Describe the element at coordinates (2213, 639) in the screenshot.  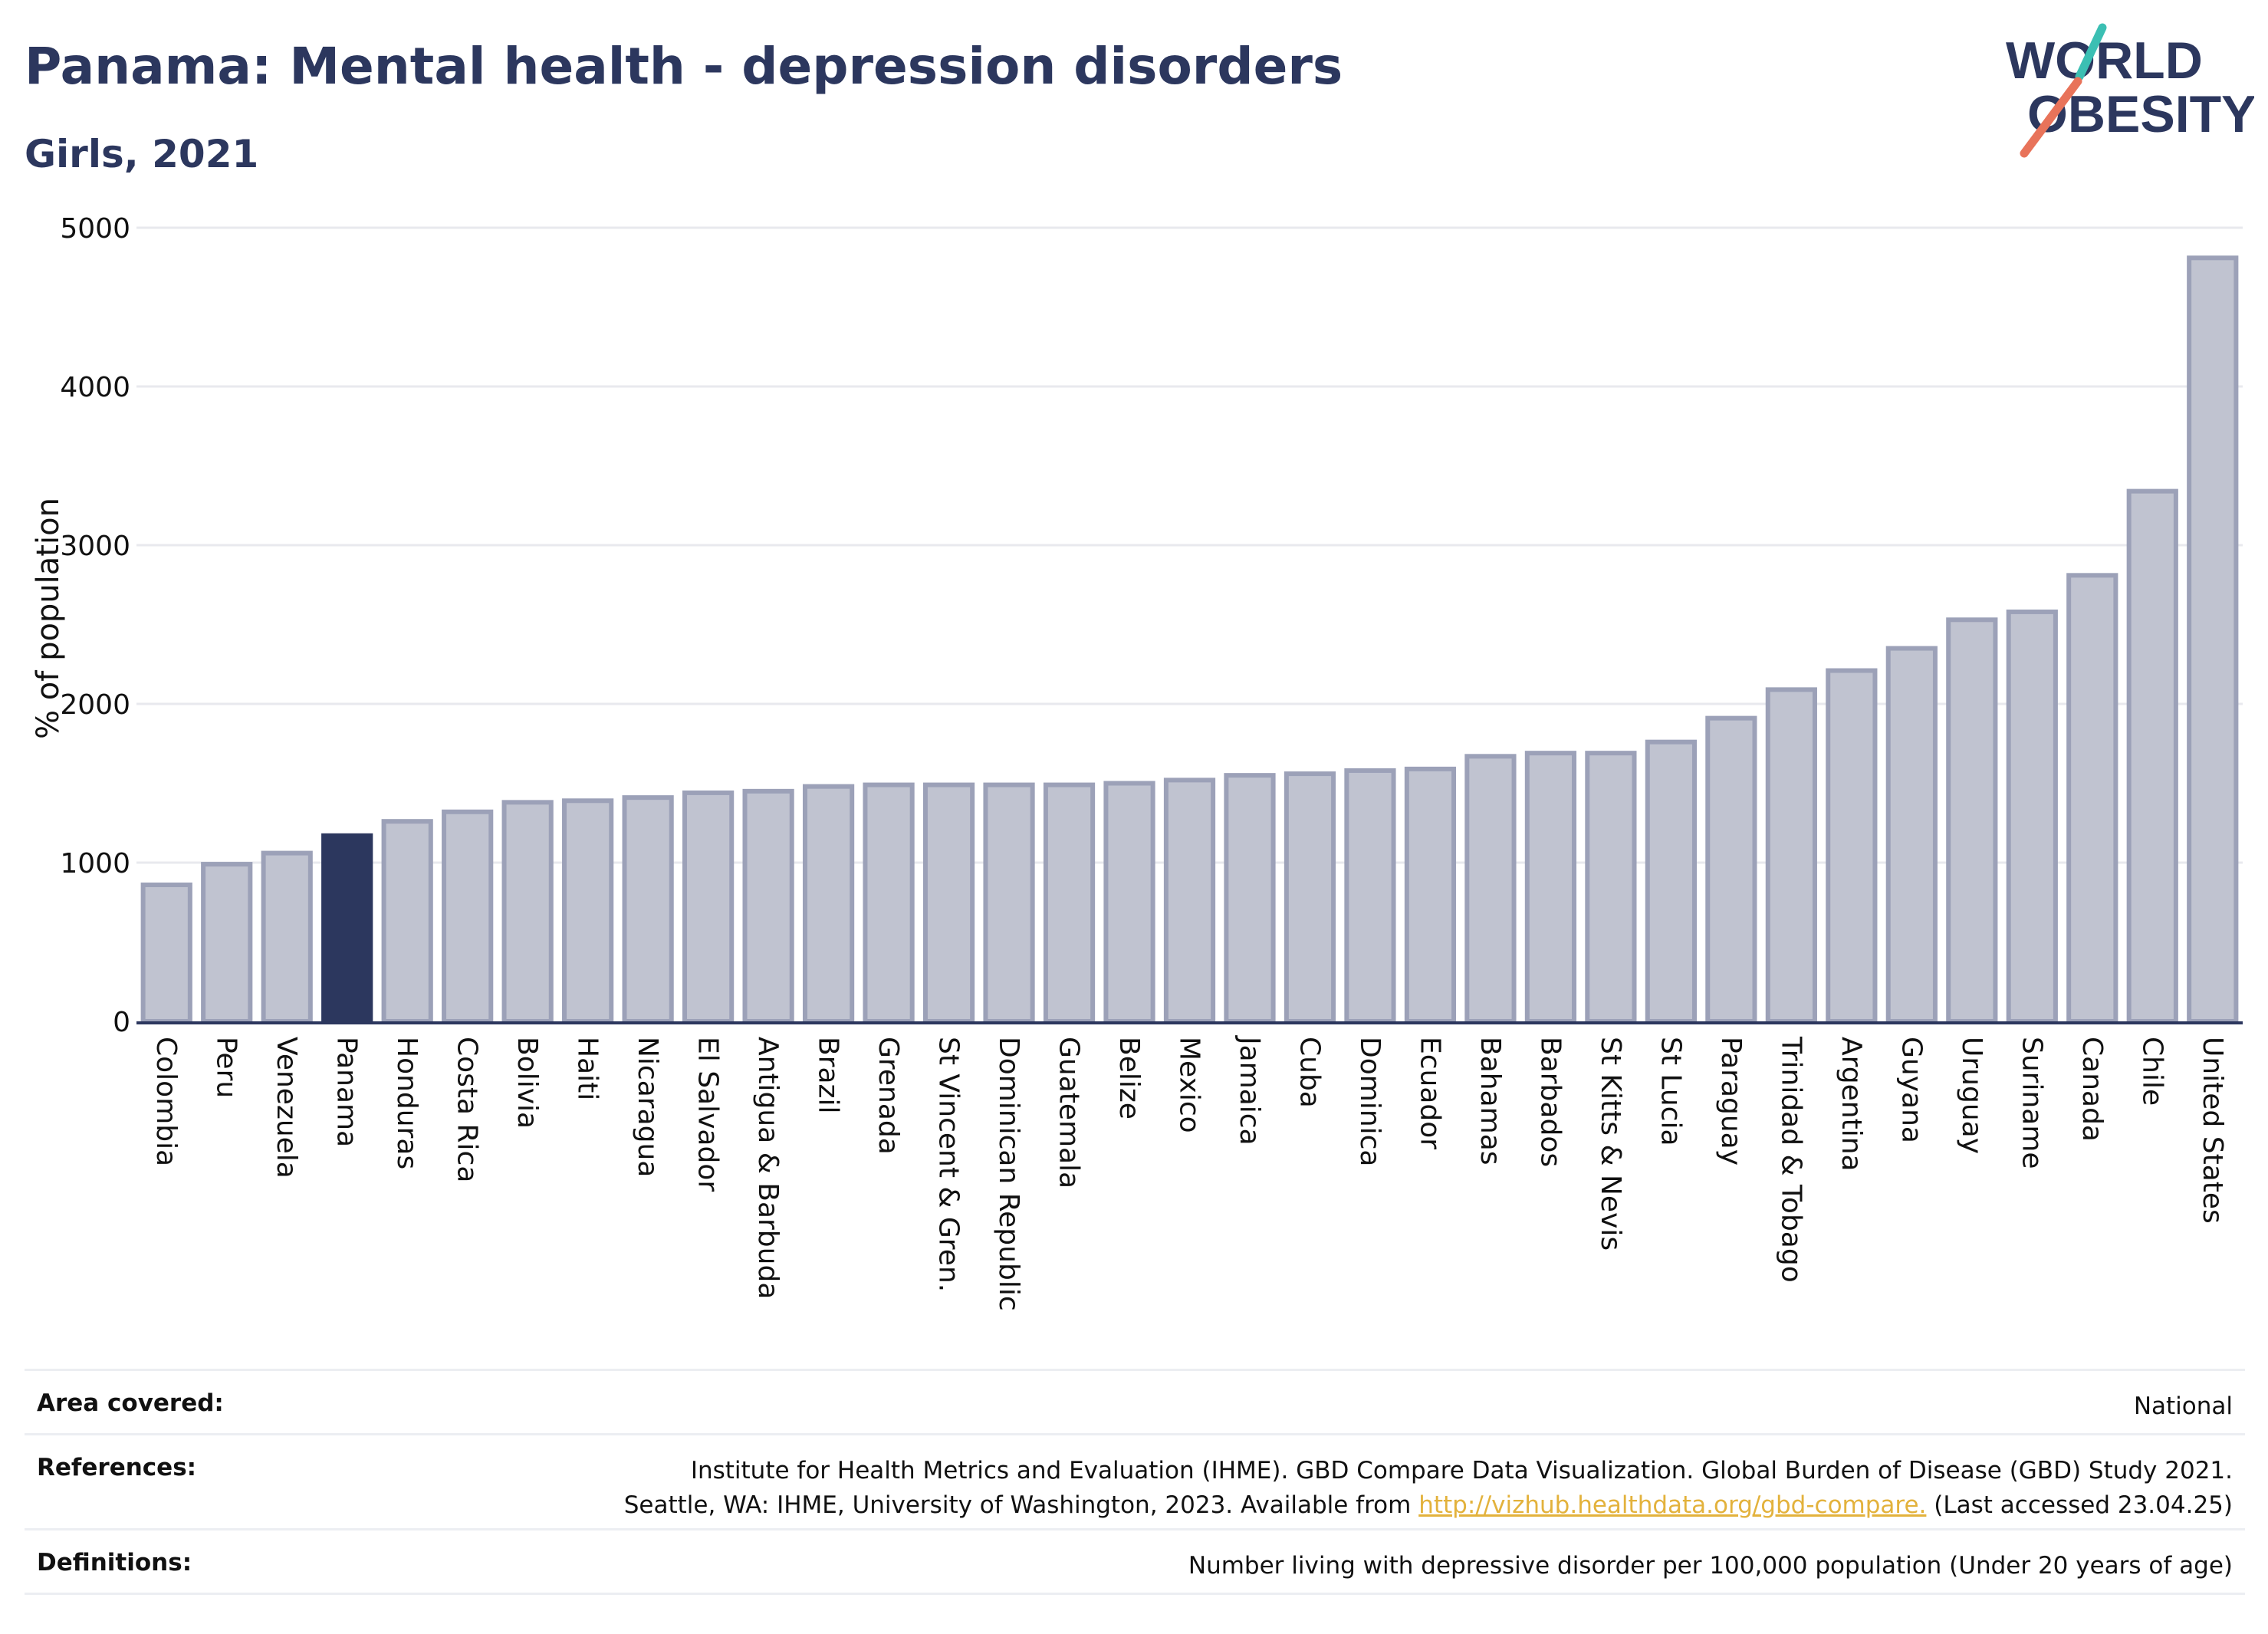
I see `bar-united-states` at that location.